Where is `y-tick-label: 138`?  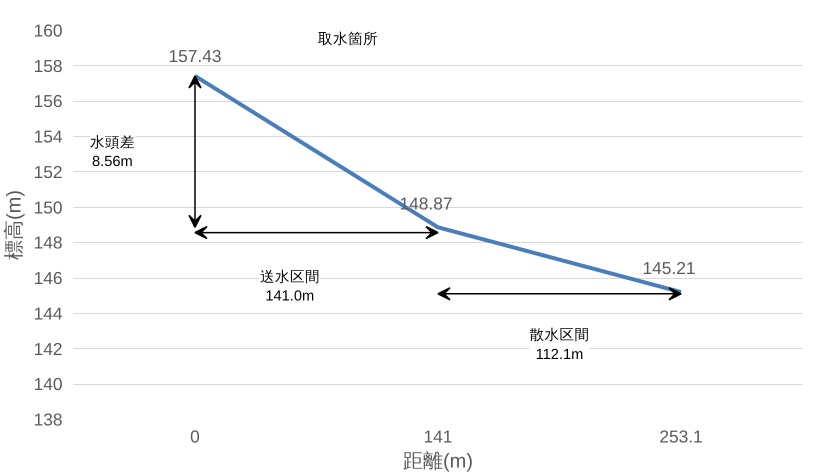 y-tick-label: 138 is located at coordinates (48, 420).